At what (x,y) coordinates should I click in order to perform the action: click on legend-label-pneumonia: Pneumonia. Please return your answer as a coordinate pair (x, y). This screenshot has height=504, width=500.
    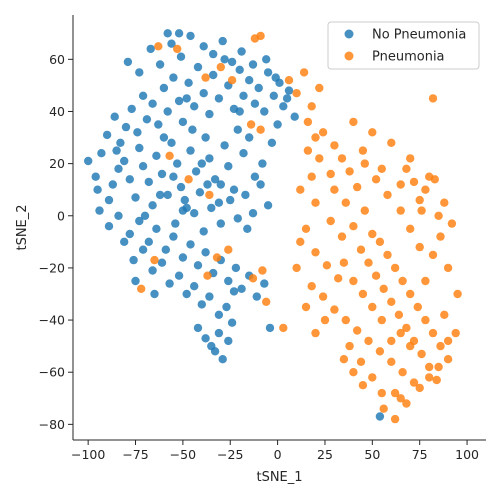
    Looking at the image, I should click on (408, 57).